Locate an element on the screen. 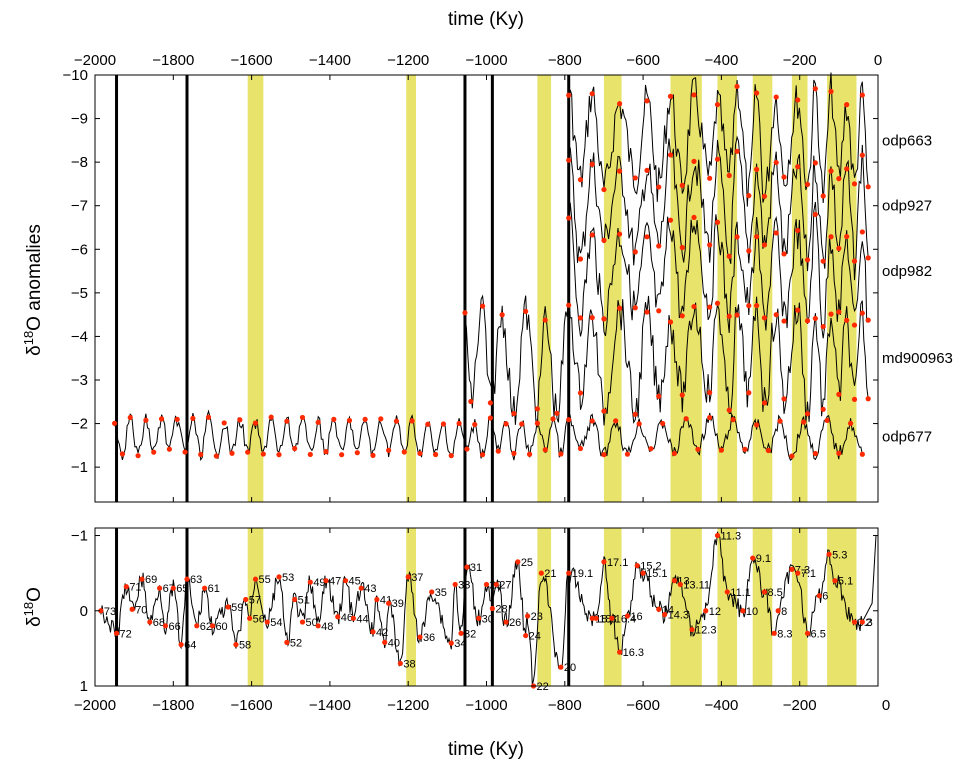 The height and width of the screenshot is (765, 971). top-x-tick-label: 0 is located at coordinates (878, 60).